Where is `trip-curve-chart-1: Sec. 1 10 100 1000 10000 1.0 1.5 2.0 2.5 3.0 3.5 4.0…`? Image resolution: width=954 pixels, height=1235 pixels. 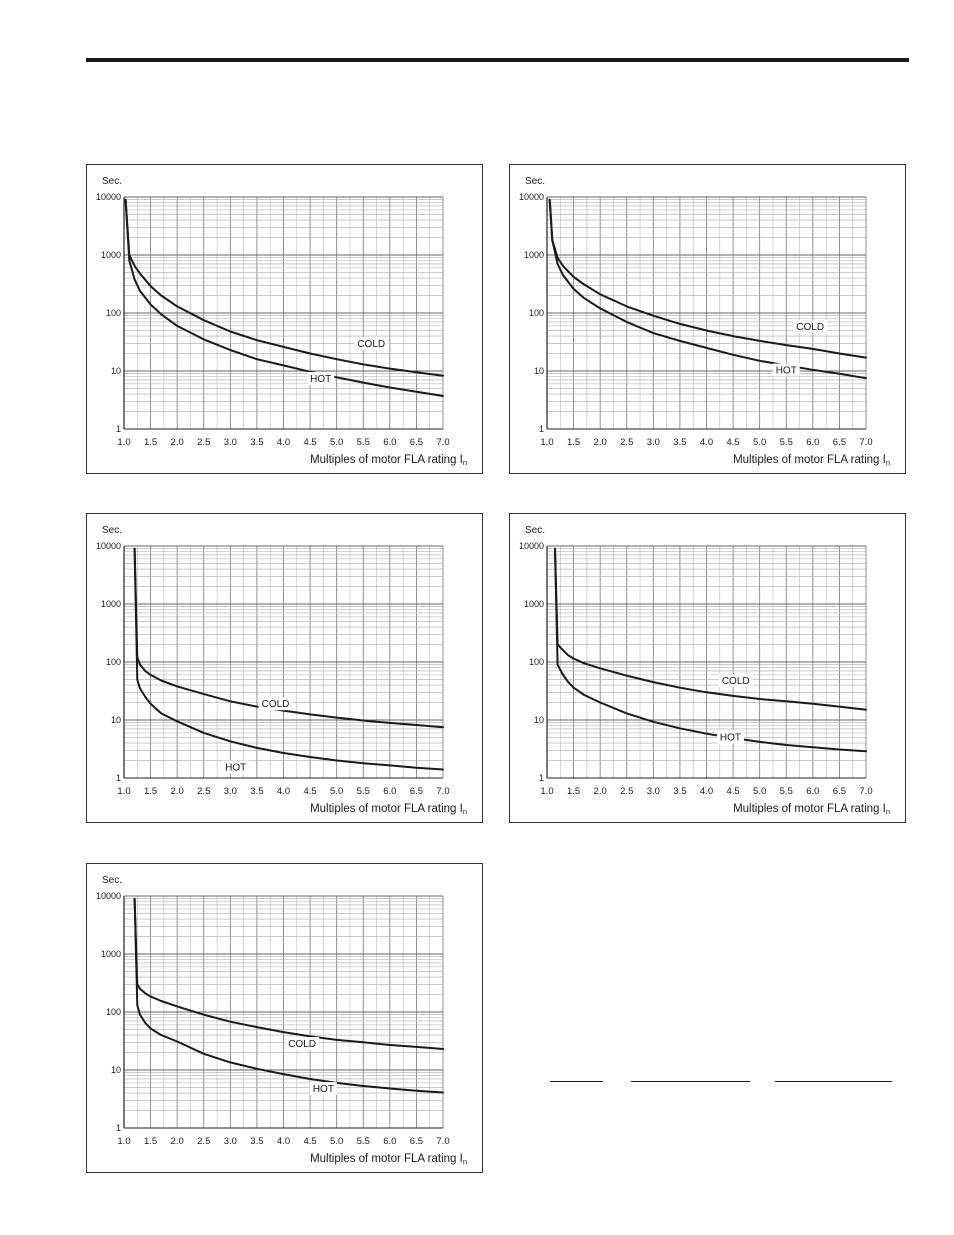 trip-curve-chart-1: Sec. 1 10 100 1000 10000 1.0 1.5 2.0 2.5 3.0 3.5 4.0… is located at coordinates (284, 319).